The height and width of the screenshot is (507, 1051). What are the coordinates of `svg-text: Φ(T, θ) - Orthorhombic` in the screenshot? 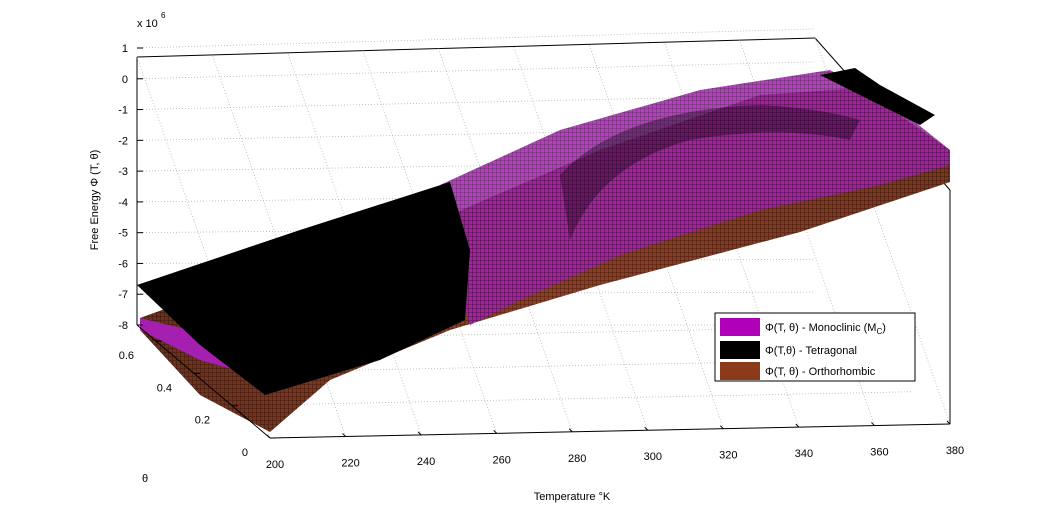 It's located at (820, 372).